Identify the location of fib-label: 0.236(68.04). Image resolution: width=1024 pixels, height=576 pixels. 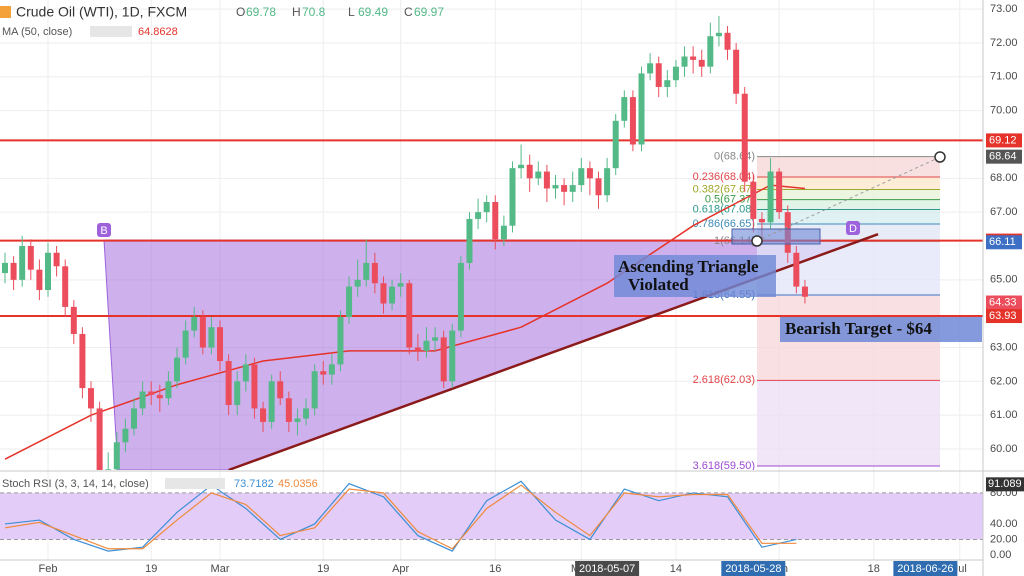
(724, 177).